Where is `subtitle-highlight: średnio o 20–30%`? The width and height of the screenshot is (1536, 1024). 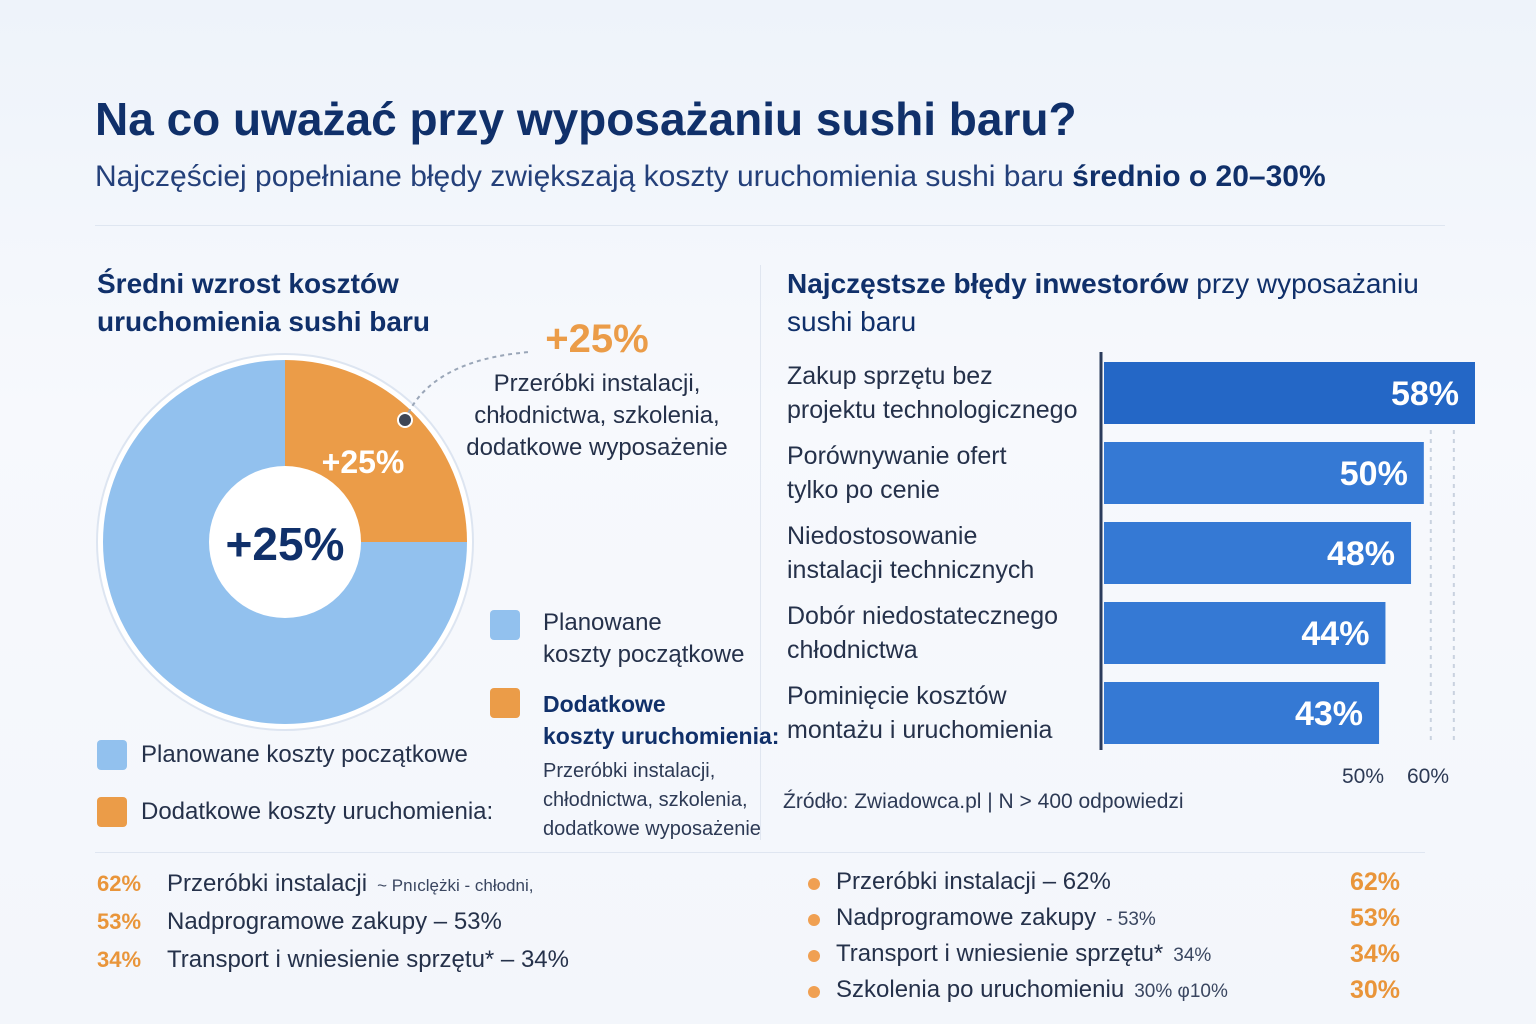 subtitle-highlight: średnio o 20–30% is located at coordinates (1199, 176).